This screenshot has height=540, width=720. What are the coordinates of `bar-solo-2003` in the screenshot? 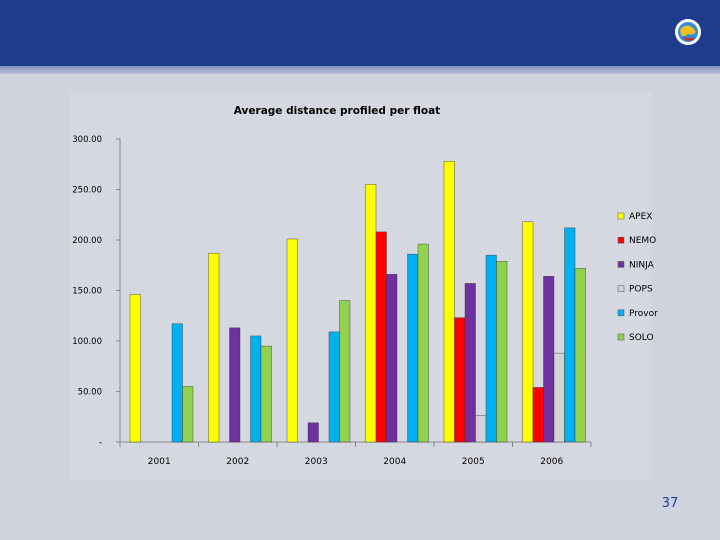 It's located at (345, 371).